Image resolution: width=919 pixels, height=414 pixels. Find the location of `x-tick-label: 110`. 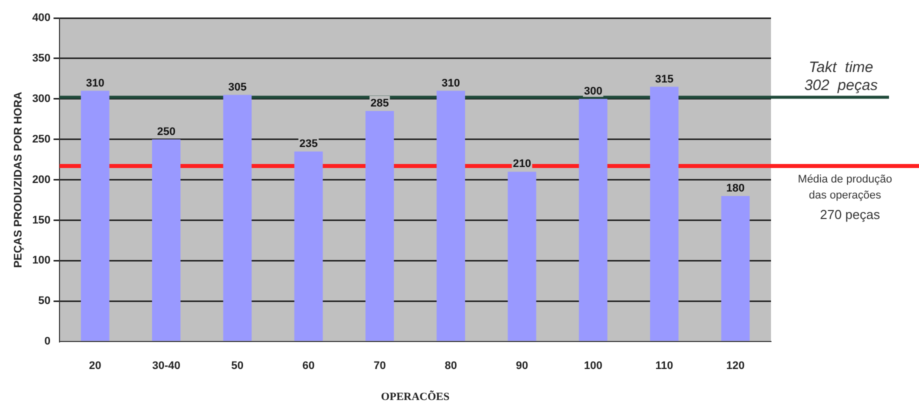

x-tick-label: 110 is located at coordinates (664, 366).